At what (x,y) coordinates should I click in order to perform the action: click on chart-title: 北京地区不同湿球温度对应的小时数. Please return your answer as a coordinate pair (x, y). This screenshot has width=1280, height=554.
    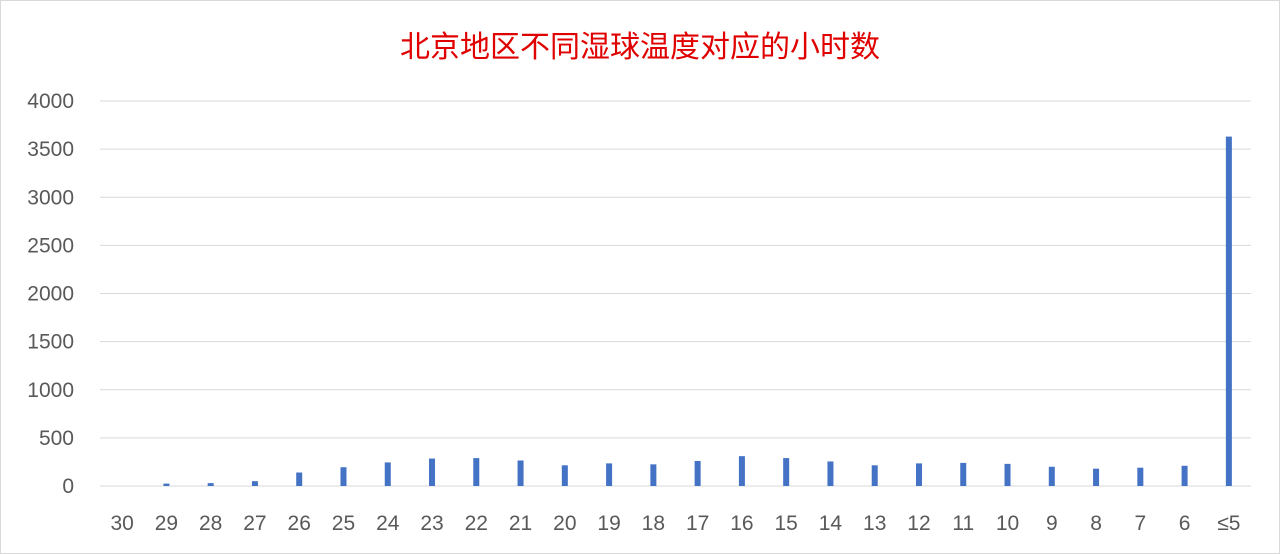
    Looking at the image, I should click on (640, 47).